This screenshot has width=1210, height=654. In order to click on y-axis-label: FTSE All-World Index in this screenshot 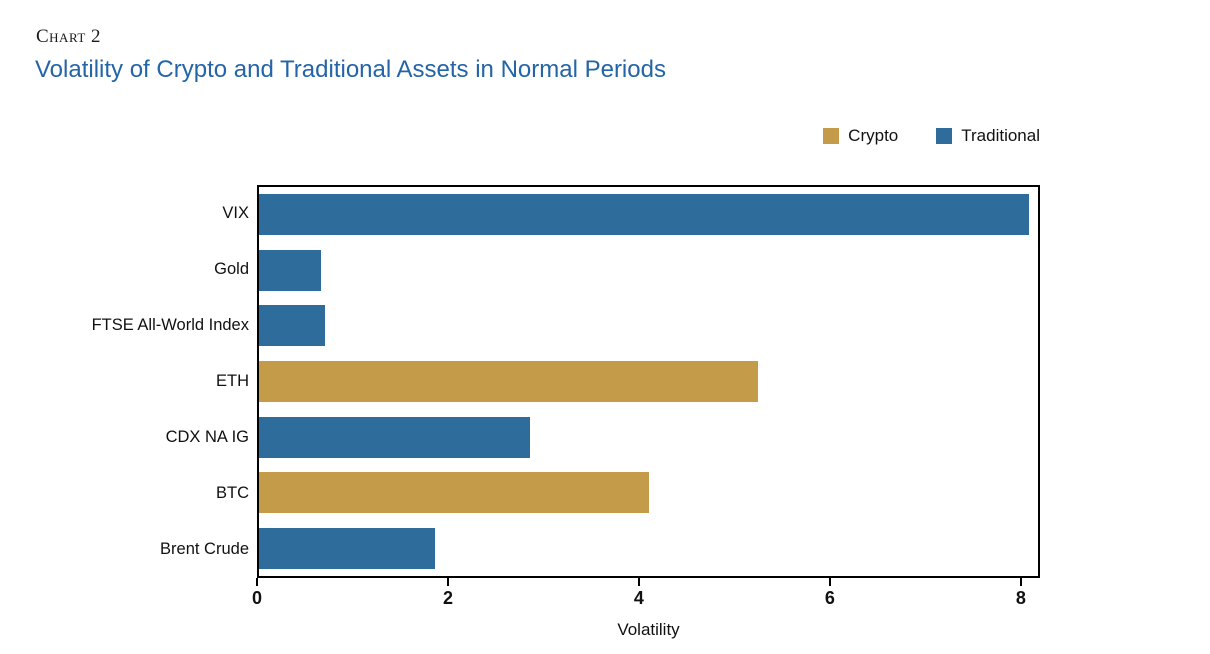, I will do `click(170, 324)`.